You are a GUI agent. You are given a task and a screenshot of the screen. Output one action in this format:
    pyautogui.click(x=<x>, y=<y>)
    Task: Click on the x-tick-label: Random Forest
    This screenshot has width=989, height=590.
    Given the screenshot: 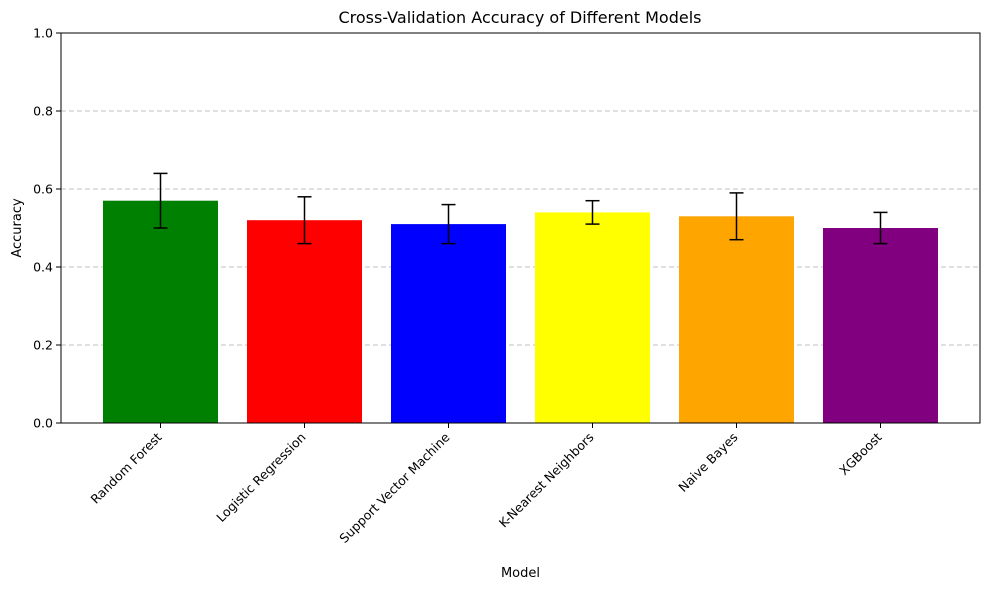 What is the action you would take?
    pyautogui.click(x=125, y=467)
    